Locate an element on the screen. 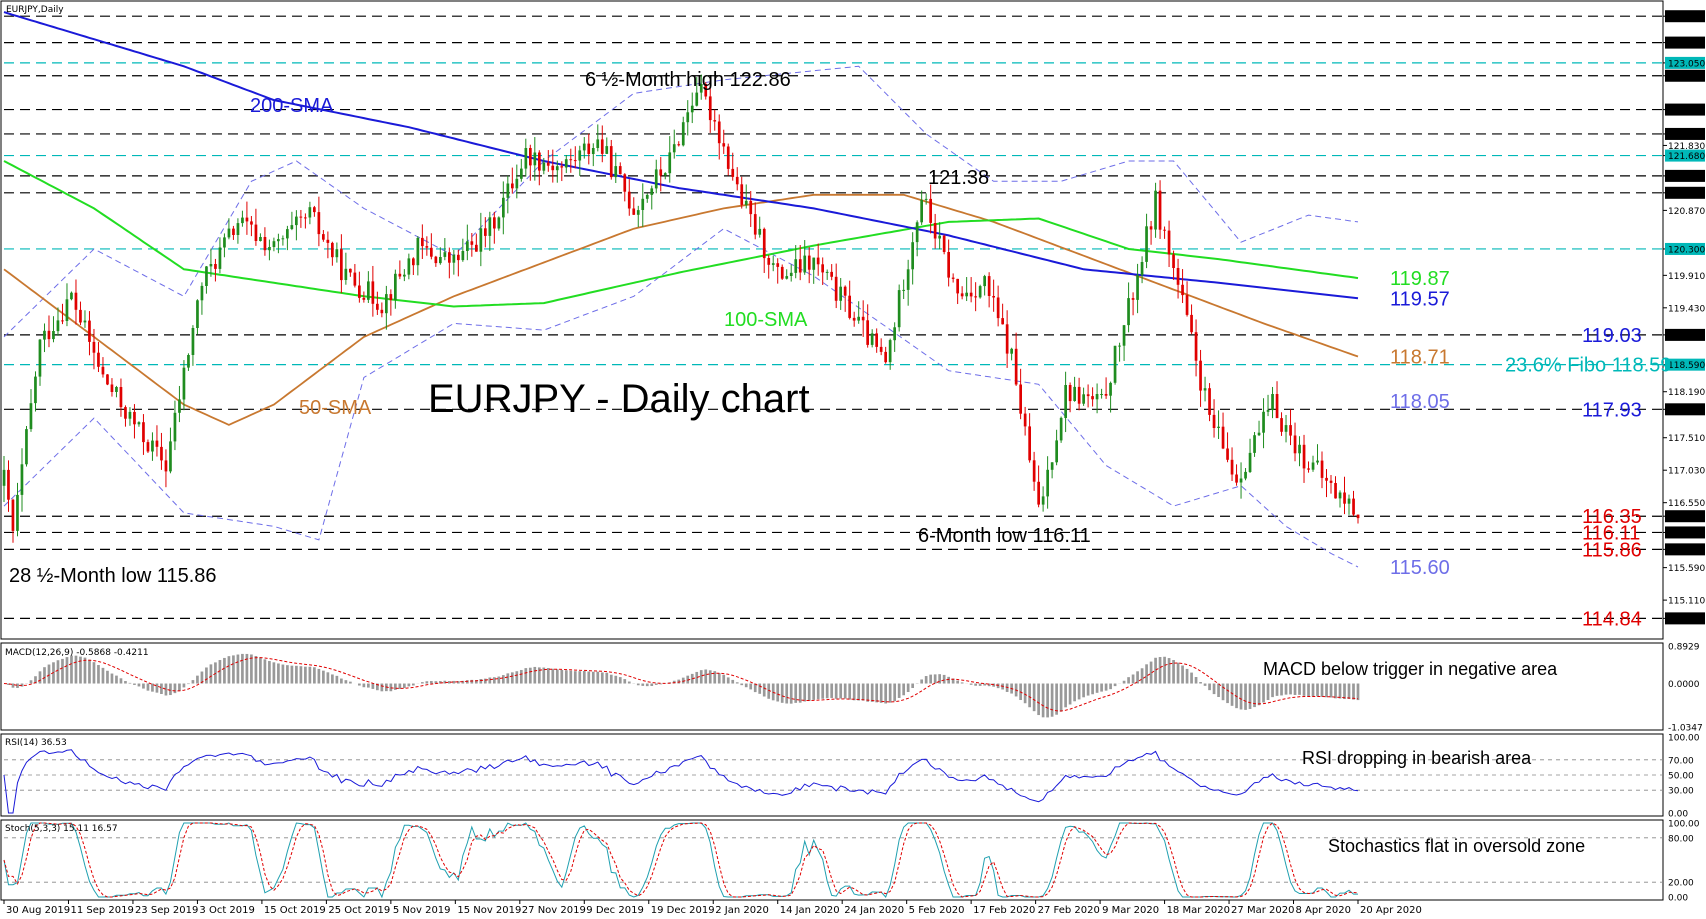  date-label: 11 Sep 2019 is located at coordinates (101, 910).